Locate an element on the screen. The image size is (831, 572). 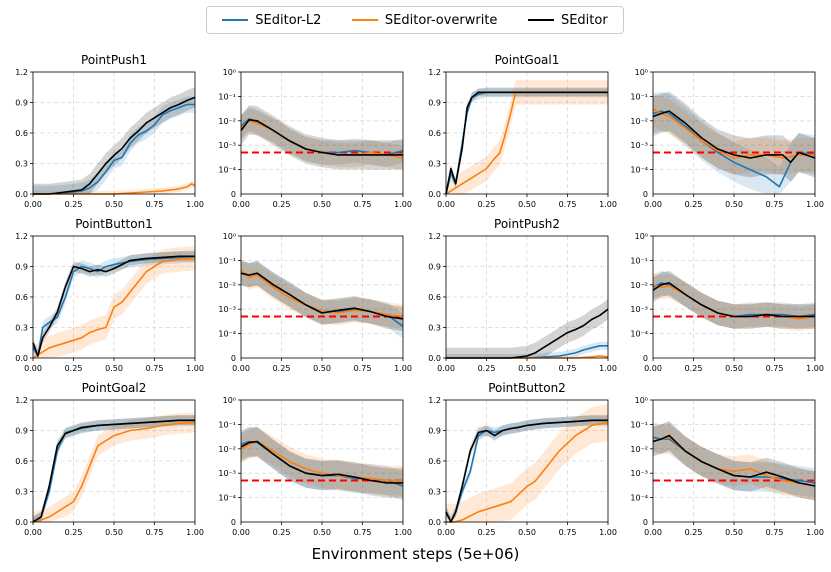
panel-title: PointPush2 is located at coordinates (527, 224).